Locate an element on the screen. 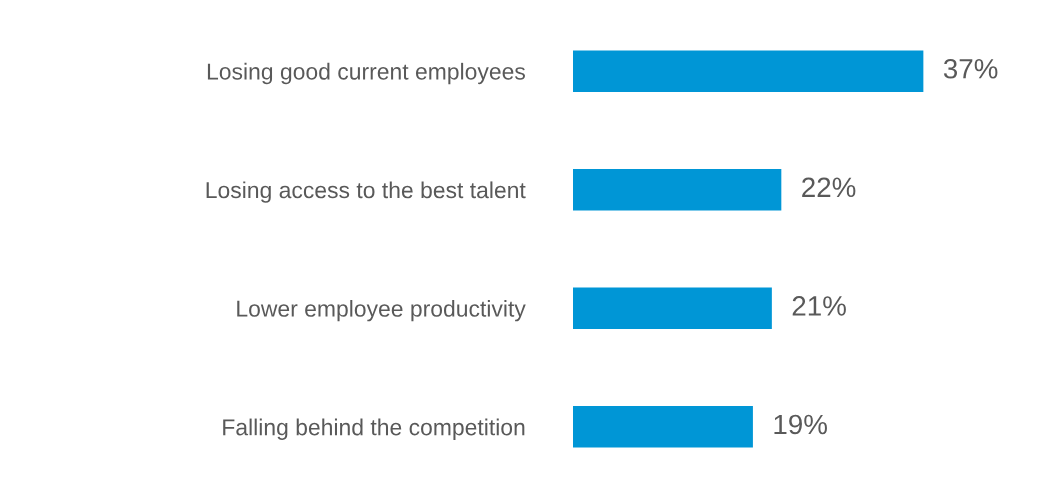 This screenshot has height=498, width=1053. data-label: 21% is located at coordinates (819, 306).